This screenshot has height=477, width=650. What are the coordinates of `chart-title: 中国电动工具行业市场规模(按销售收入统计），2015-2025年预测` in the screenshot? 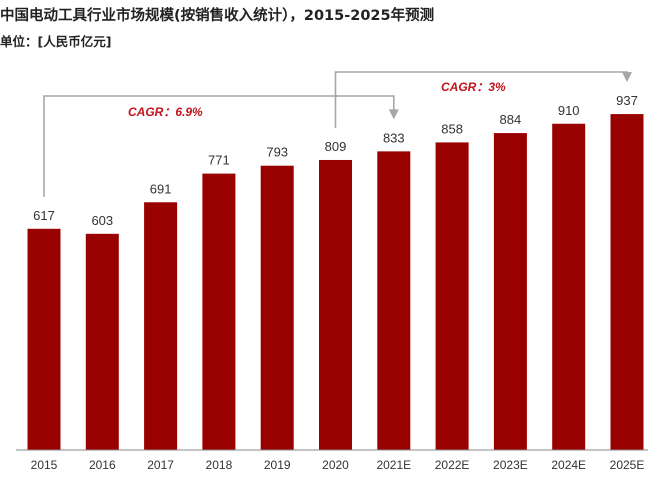 It's located at (217, 16).